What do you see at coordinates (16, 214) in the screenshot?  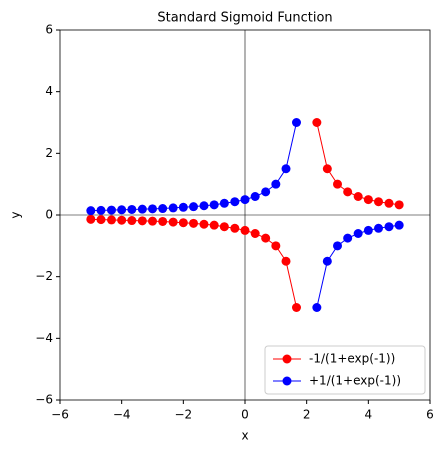 I see `y-axis-label: y` at bounding box center [16, 214].